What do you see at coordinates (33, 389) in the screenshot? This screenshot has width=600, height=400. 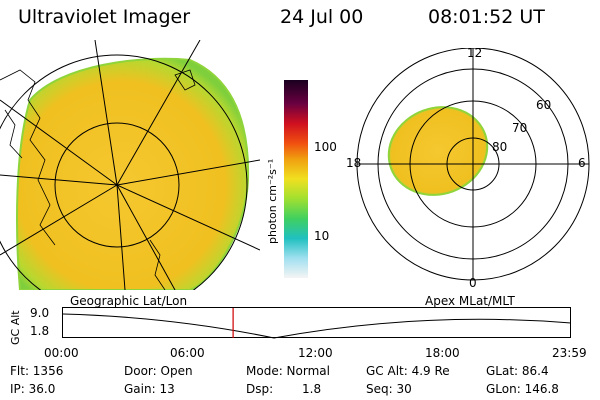 I see `ip-value: IP: 36.0` at bounding box center [33, 389].